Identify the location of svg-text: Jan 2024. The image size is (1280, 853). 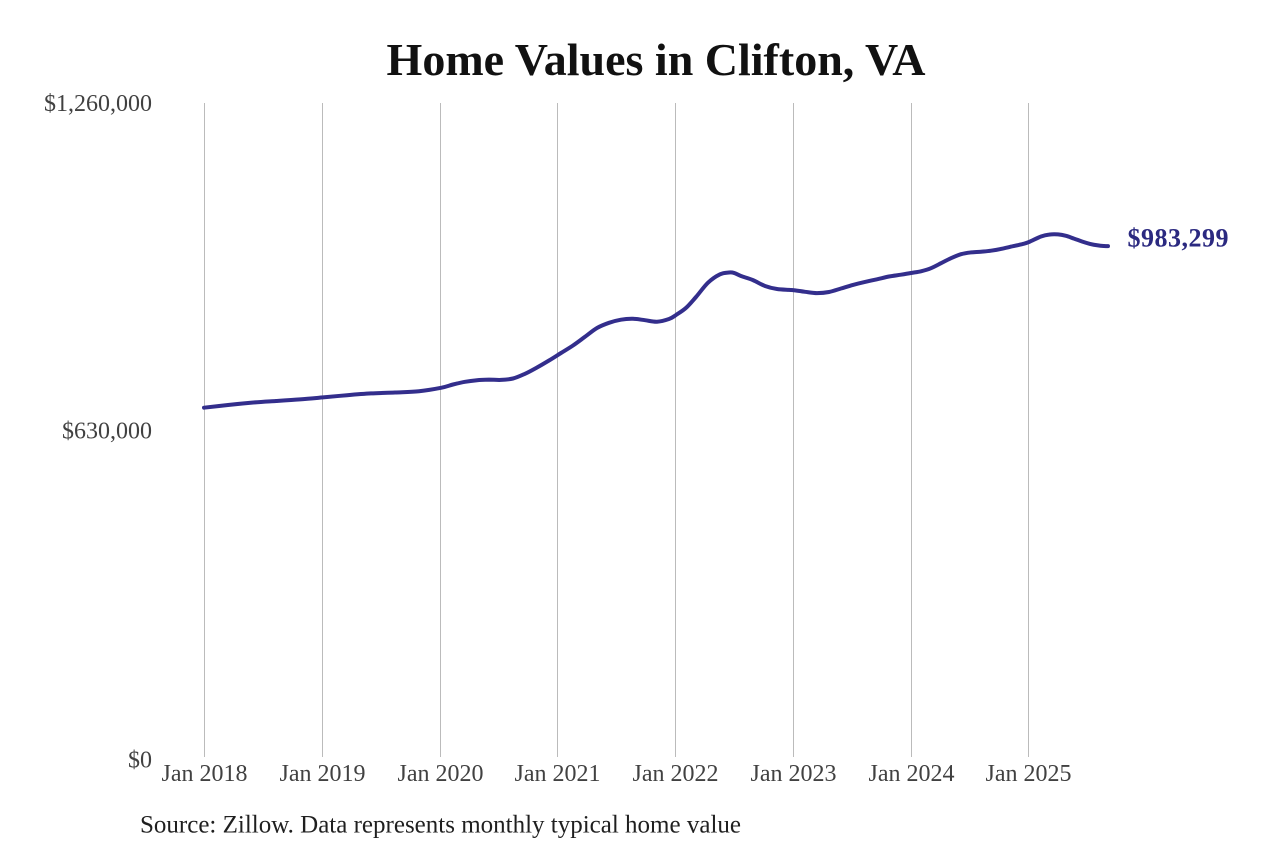
(912, 774).